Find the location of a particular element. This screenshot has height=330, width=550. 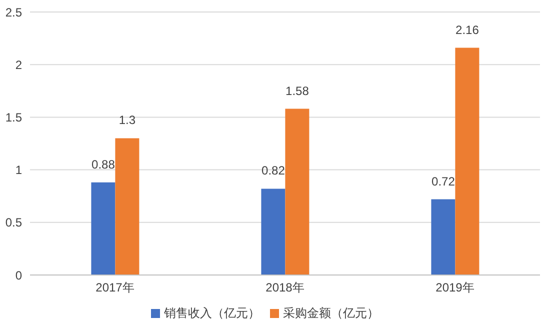

data-label: 1.3 is located at coordinates (127, 120).